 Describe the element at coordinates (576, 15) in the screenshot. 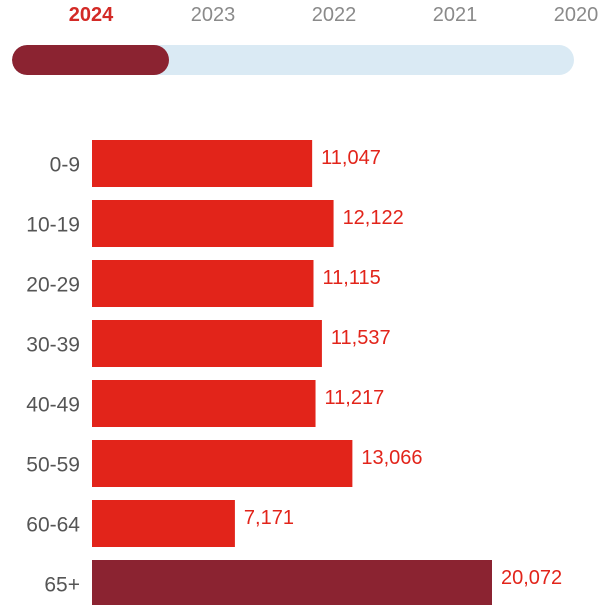

I see `year-tab-2020: 2020` at that location.